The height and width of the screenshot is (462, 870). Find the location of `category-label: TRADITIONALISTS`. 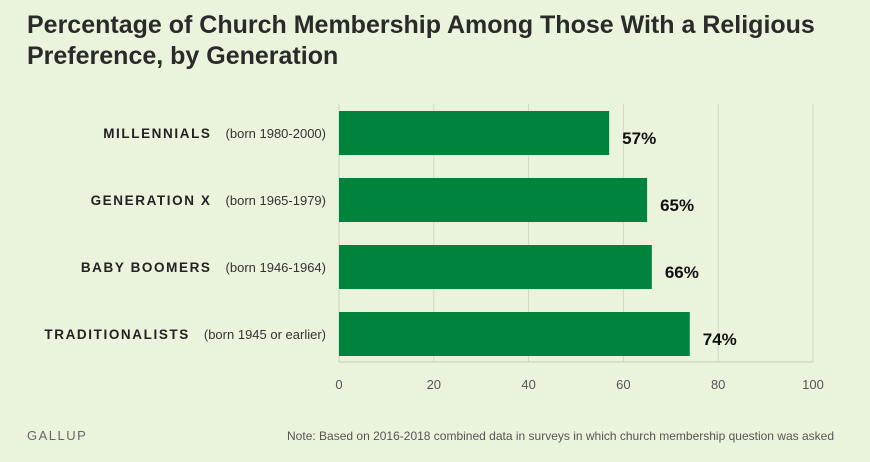

category-label: TRADITIONALISTS is located at coordinates (117, 334).